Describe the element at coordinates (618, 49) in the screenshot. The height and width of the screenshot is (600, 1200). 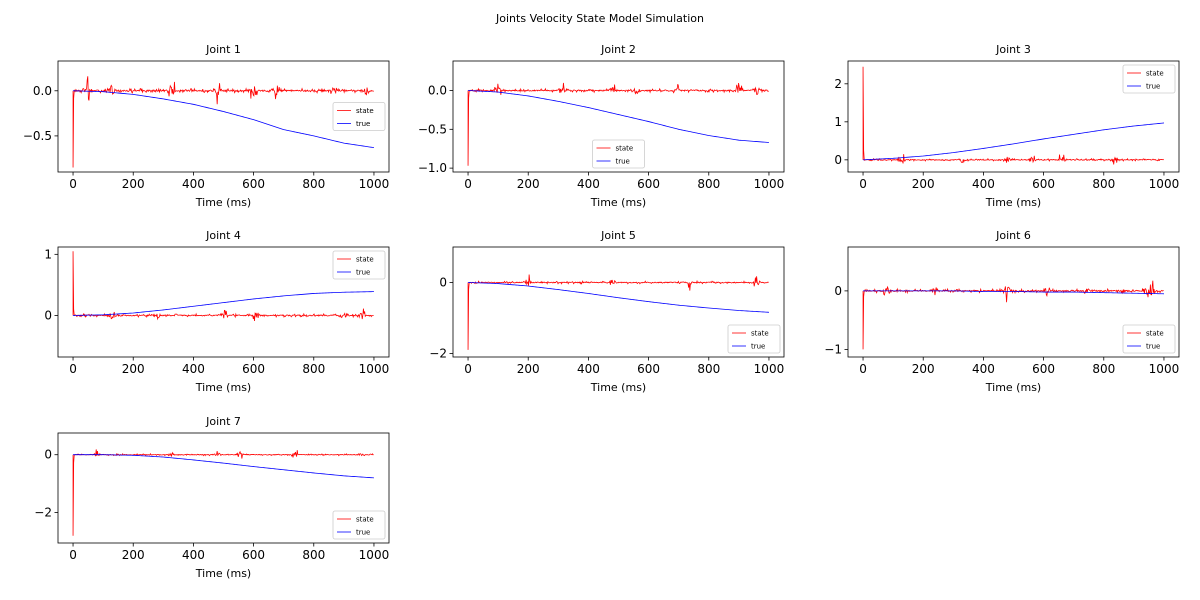
I see `subplot-title: Joint 2` at that location.